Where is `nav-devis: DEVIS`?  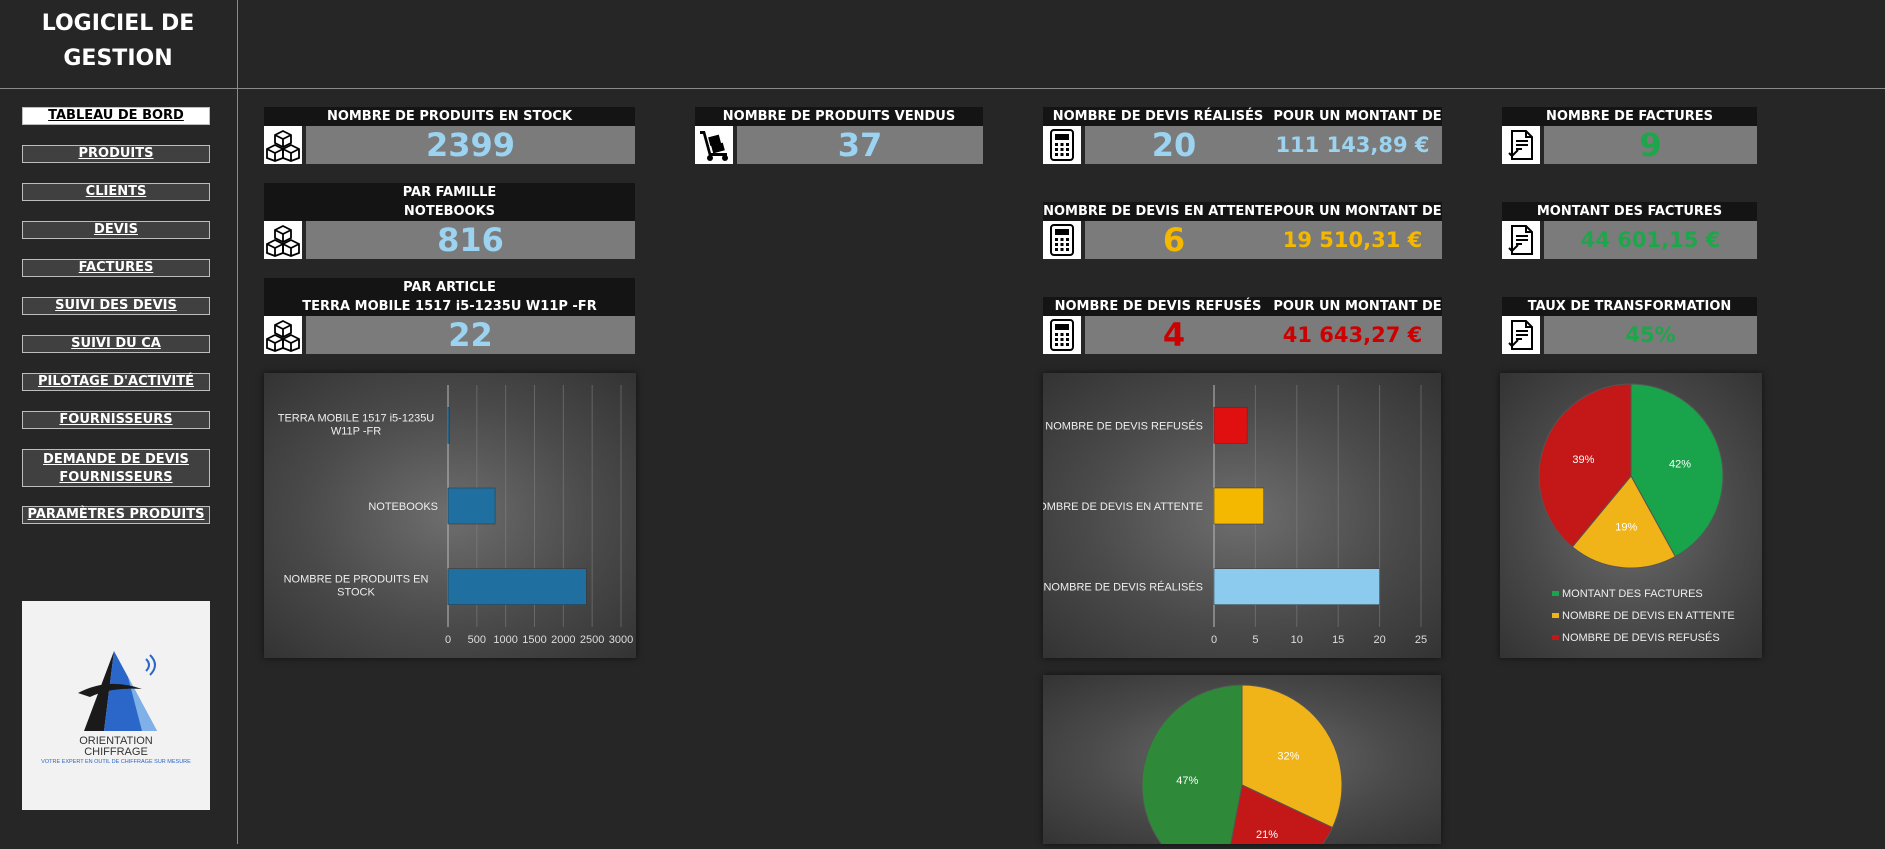
nav-devis: DEVIS is located at coordinates (116, 230).